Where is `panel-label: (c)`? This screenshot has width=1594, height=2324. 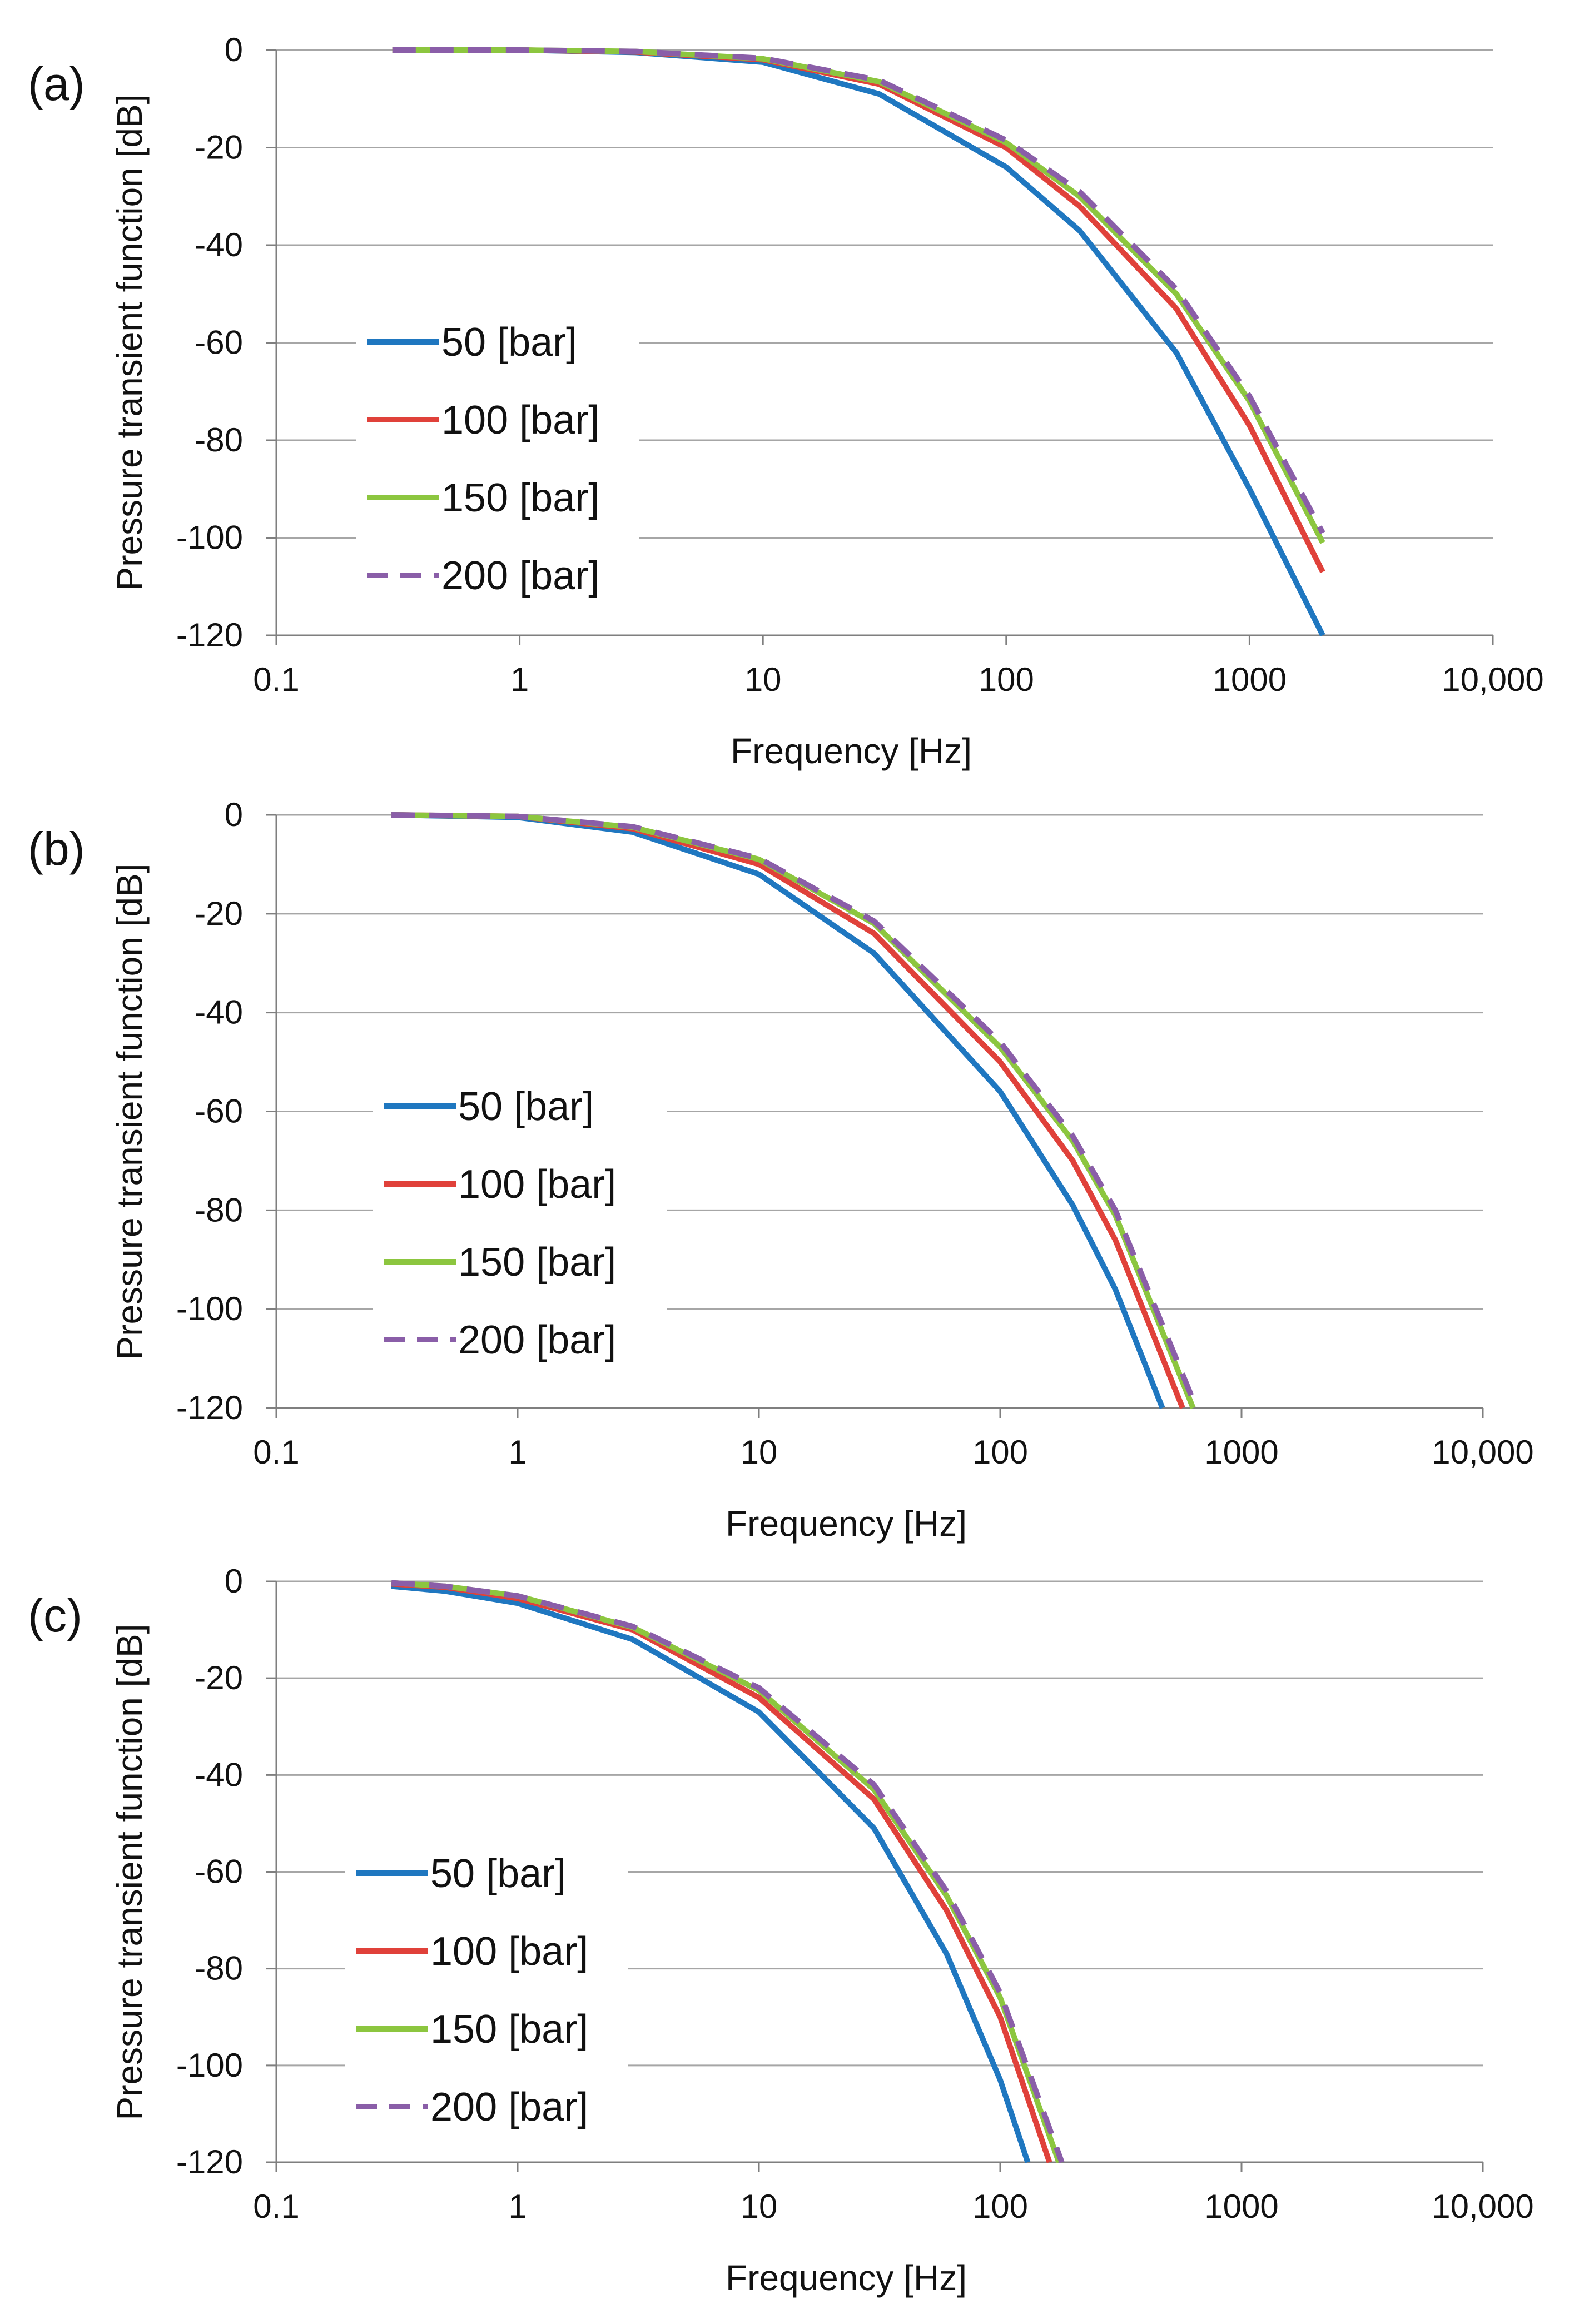
panel-label: (c) is located at coordinates (55, 1615).